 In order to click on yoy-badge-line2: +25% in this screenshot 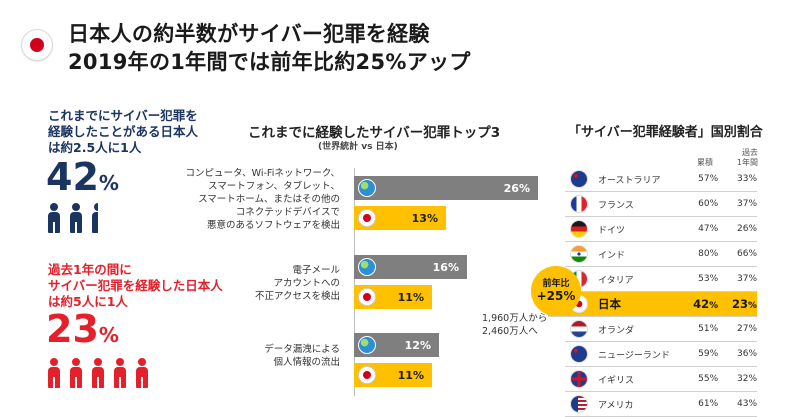, I will do `click(556, 296)`.